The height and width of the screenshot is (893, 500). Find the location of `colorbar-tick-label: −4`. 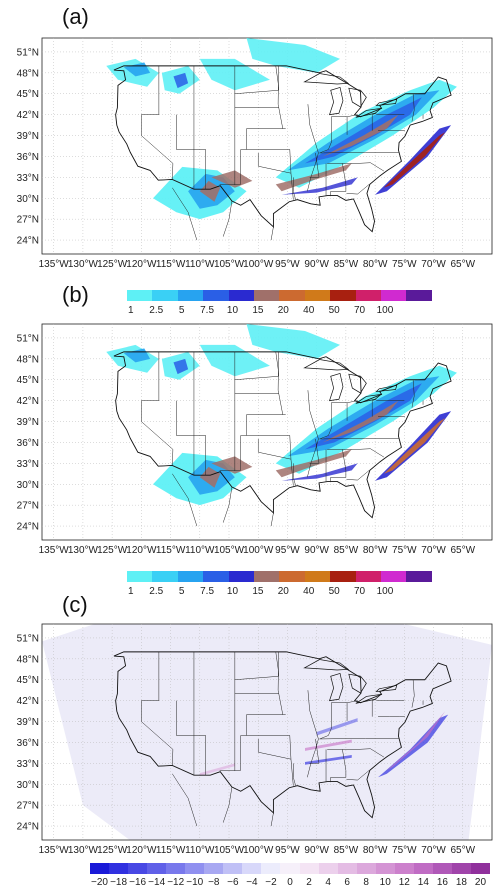

colorbar-tick-label: −4 is located at coordinates (252, 882).